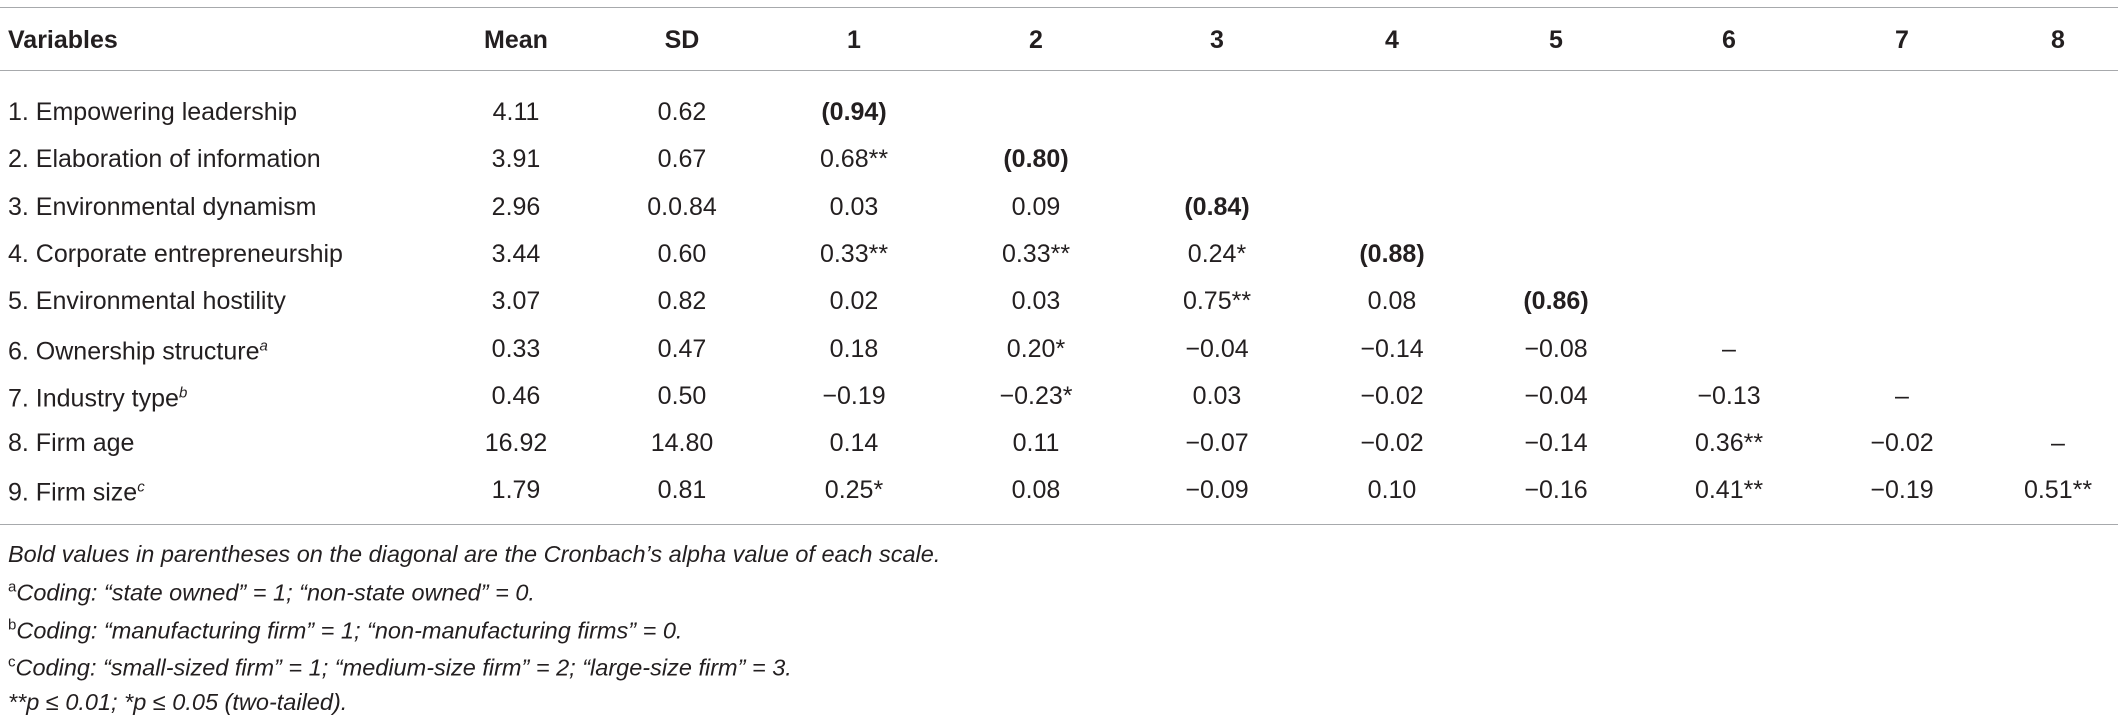 The height and width of the screenshot is (724, 2118). I want to click on table-cell: 0.41**, so click(1729, 490).